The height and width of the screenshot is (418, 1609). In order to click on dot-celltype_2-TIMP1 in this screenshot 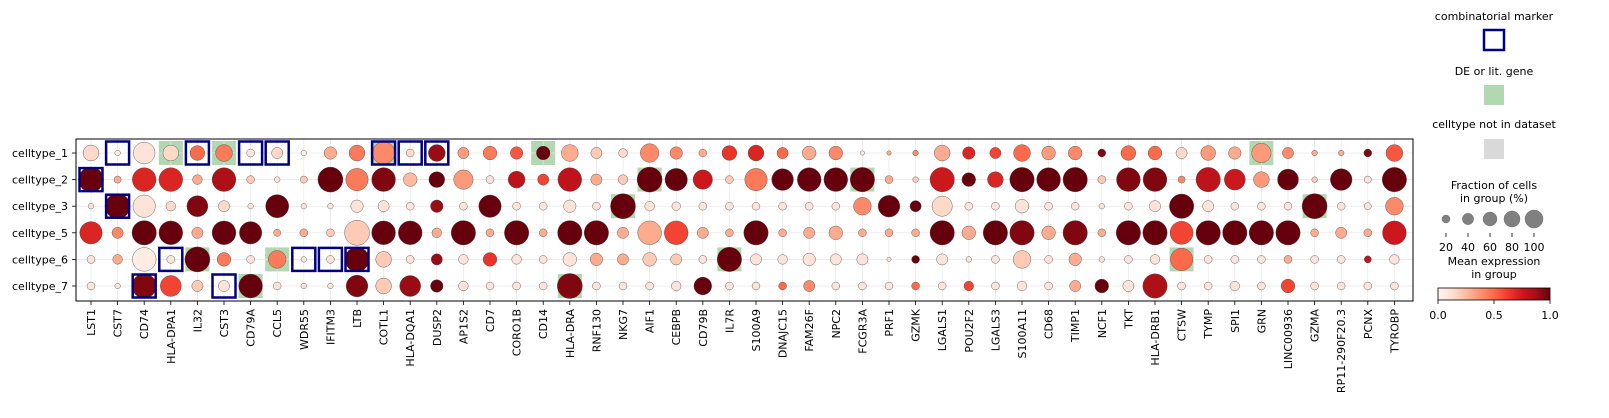, I will do `click(1075, 179)`.